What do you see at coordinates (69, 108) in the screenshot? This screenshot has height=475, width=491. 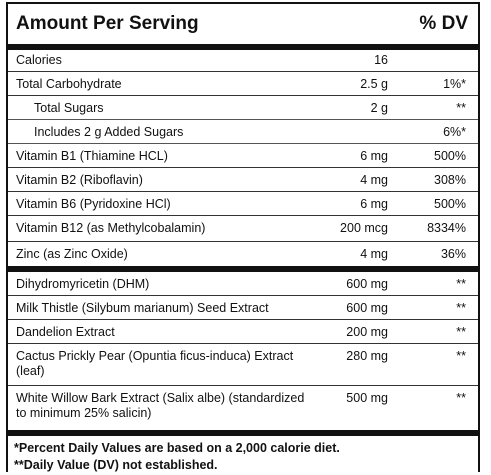 I see `nutrient-name: Total Sugars` at bounding box center [69, 108].